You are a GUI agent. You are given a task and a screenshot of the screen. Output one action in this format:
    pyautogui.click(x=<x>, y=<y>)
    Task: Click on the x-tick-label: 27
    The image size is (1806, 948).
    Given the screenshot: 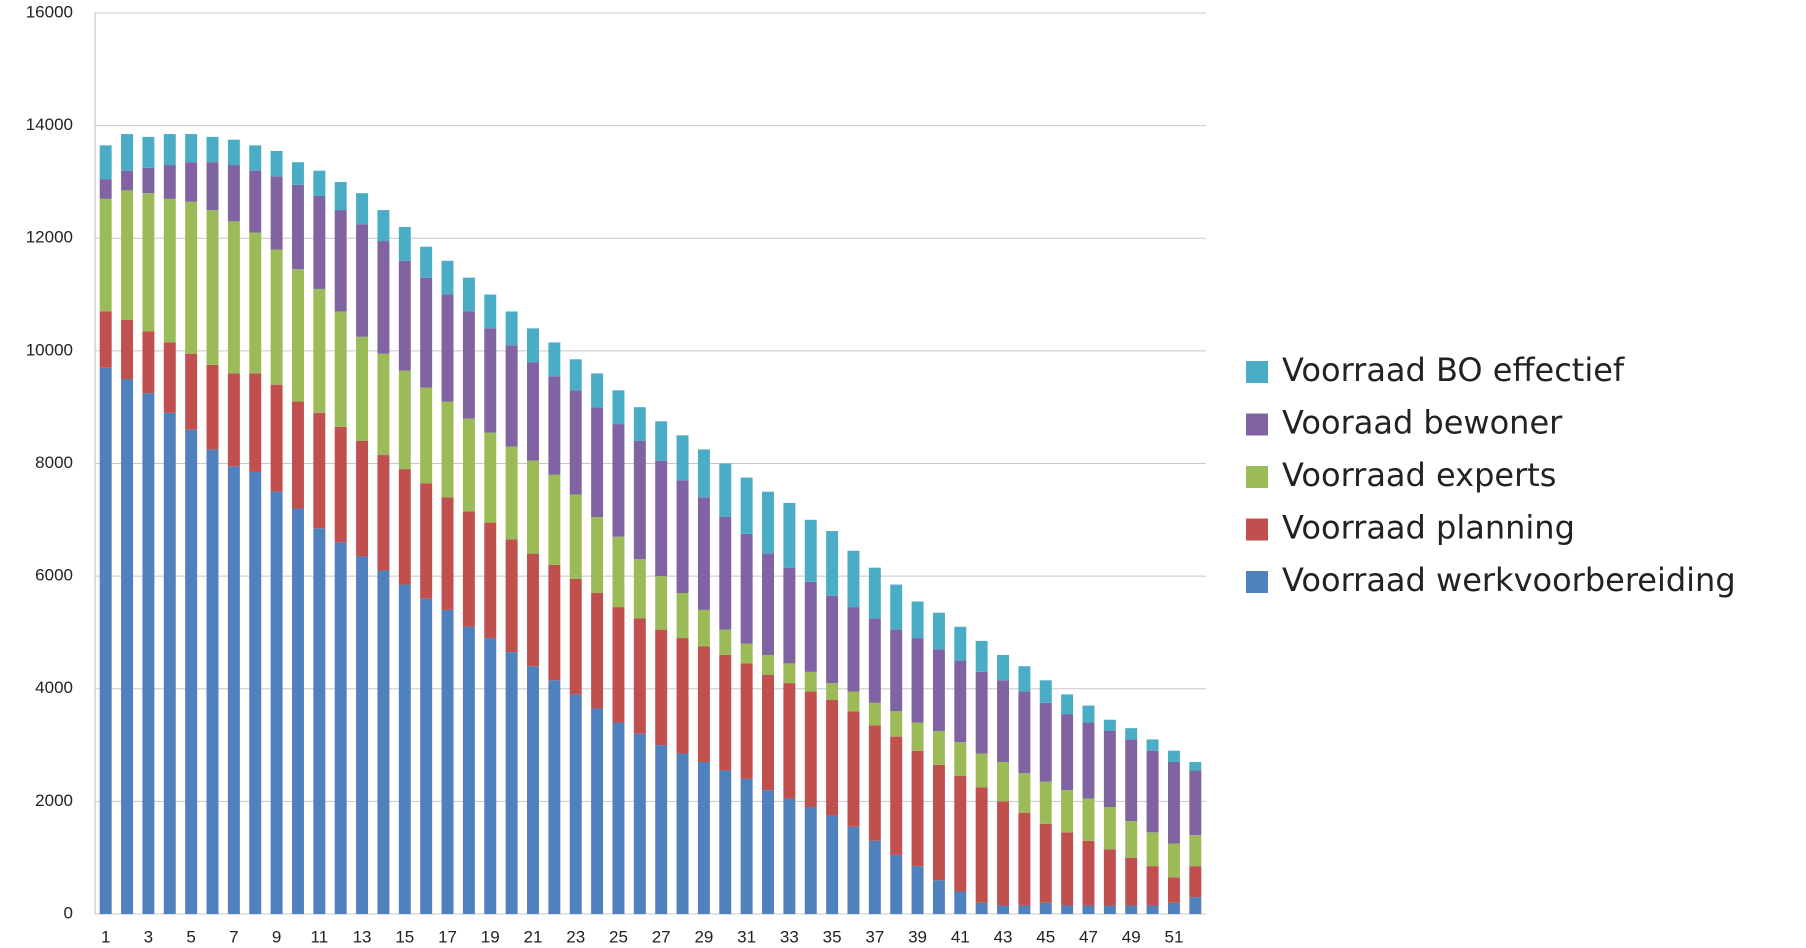 What is the action you would take?
    pyautogui.click(x=661, y=936)
    